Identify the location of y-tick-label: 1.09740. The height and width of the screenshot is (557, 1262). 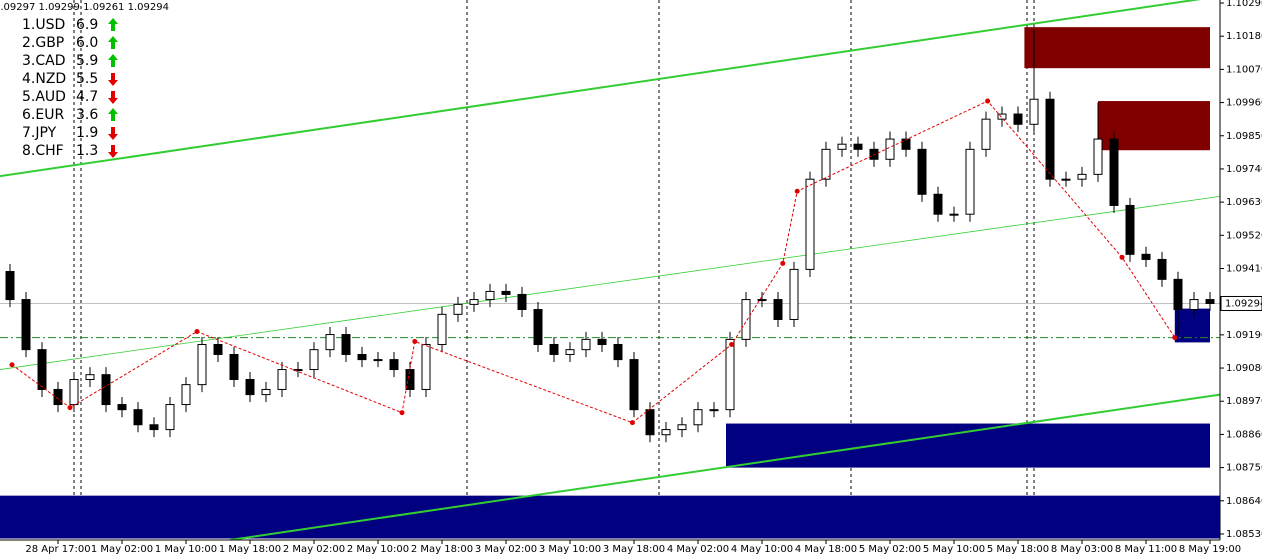
(1244, 169).